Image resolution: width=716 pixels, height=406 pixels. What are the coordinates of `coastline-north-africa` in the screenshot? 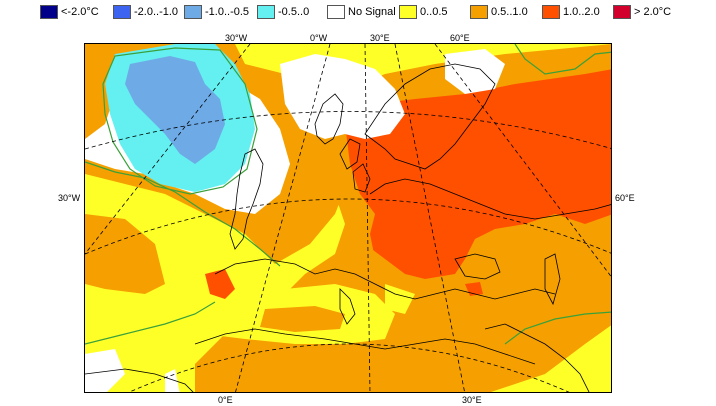 It's located at (365, 346).